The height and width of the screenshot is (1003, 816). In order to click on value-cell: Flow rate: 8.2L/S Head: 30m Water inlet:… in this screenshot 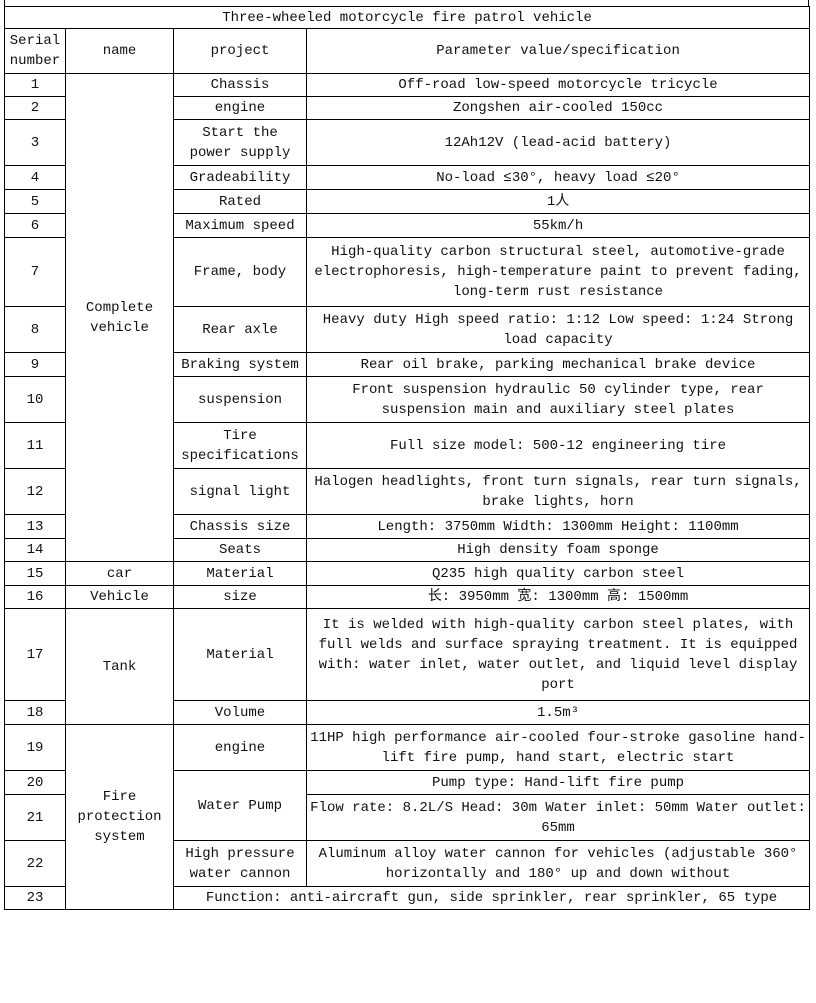, I will do `click(558, 817)`.